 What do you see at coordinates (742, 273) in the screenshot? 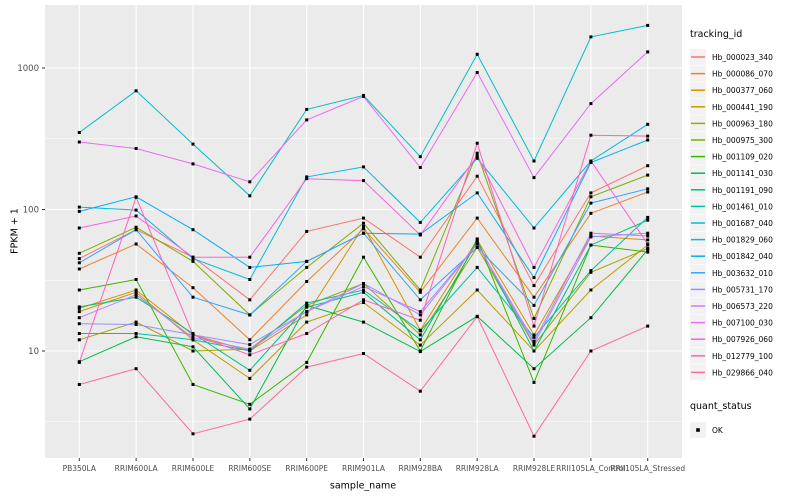
I see `legend-label: Hb_003632_010` at bounding box center [742, 273].